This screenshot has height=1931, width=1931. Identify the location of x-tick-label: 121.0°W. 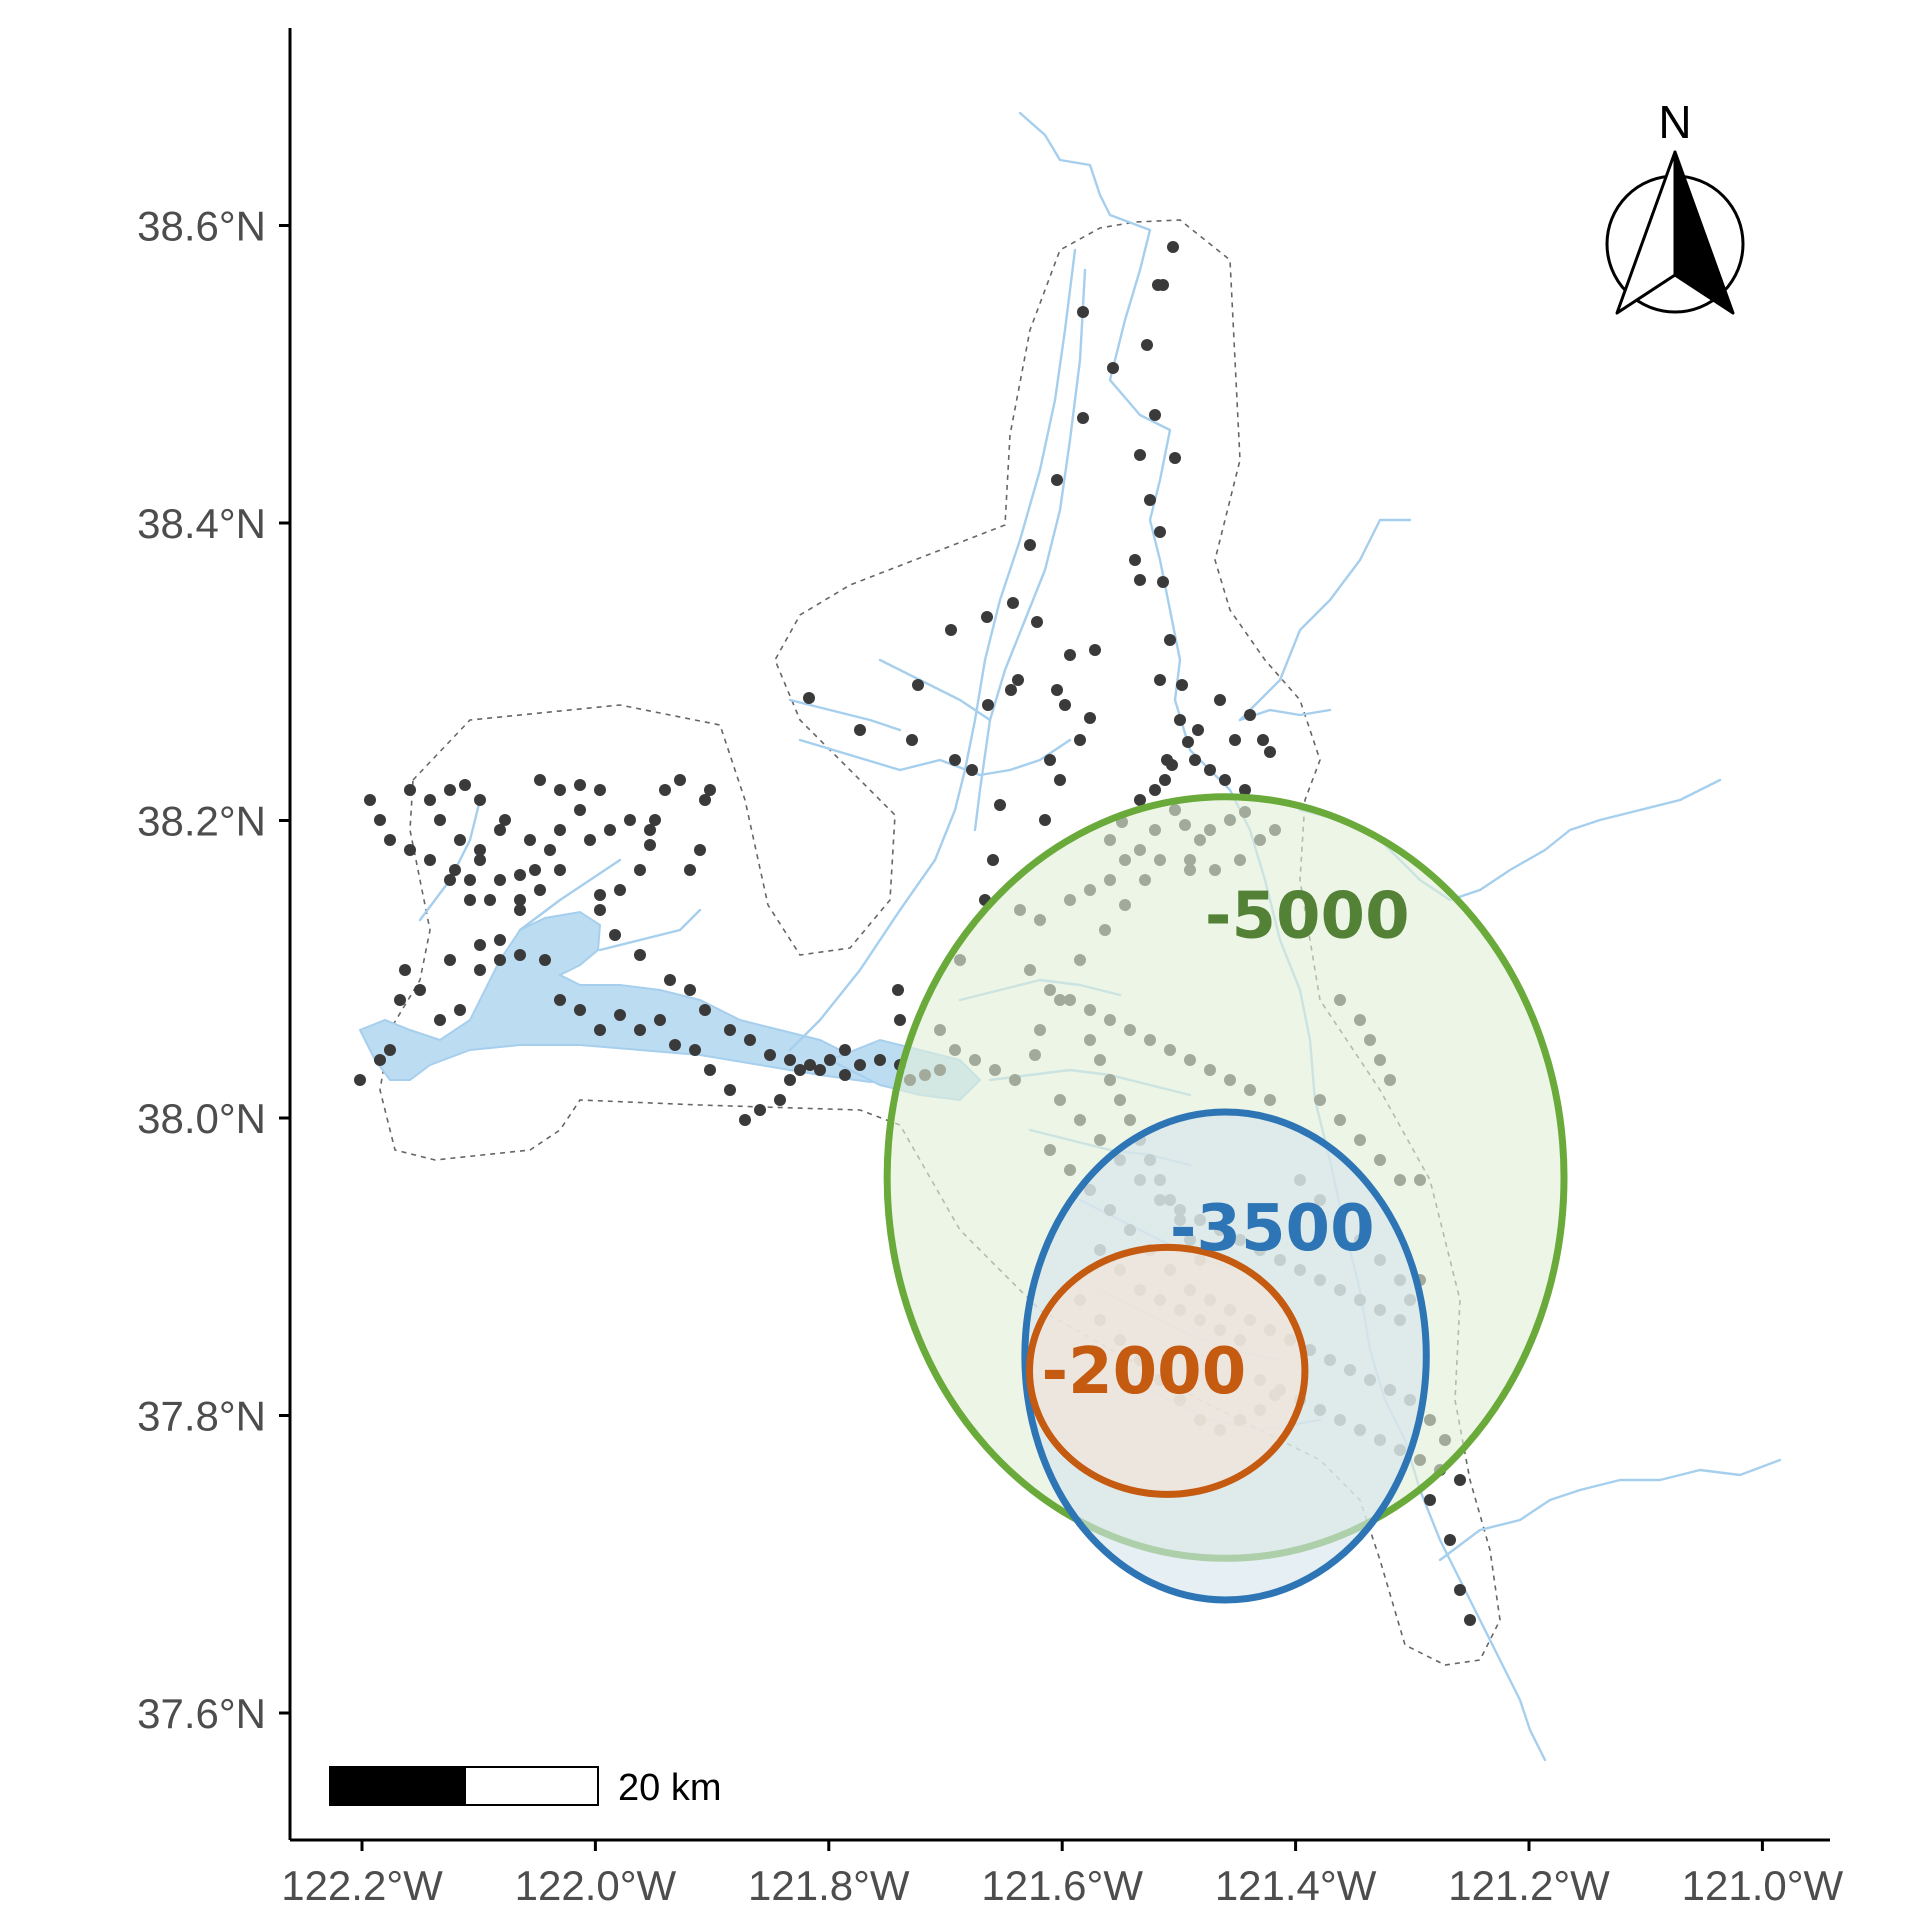
(1763, 1885).